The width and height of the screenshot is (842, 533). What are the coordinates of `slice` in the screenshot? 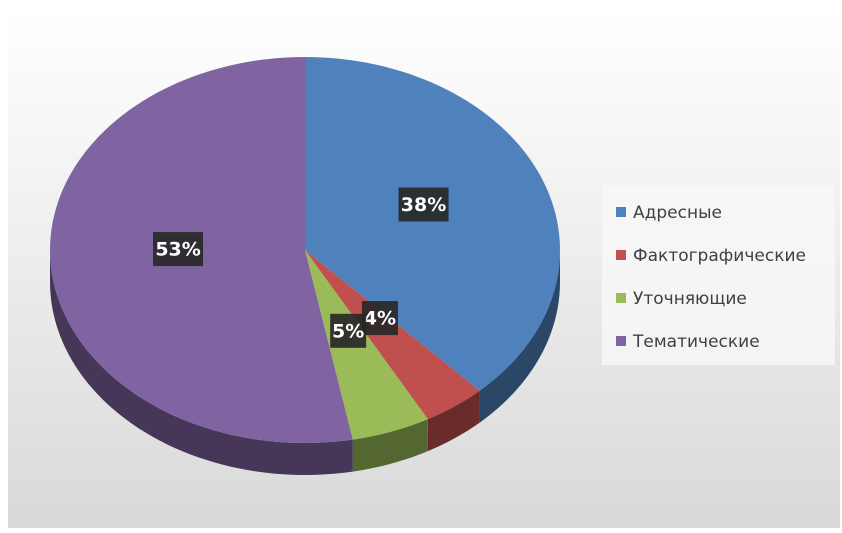 It's located at (366, 345).